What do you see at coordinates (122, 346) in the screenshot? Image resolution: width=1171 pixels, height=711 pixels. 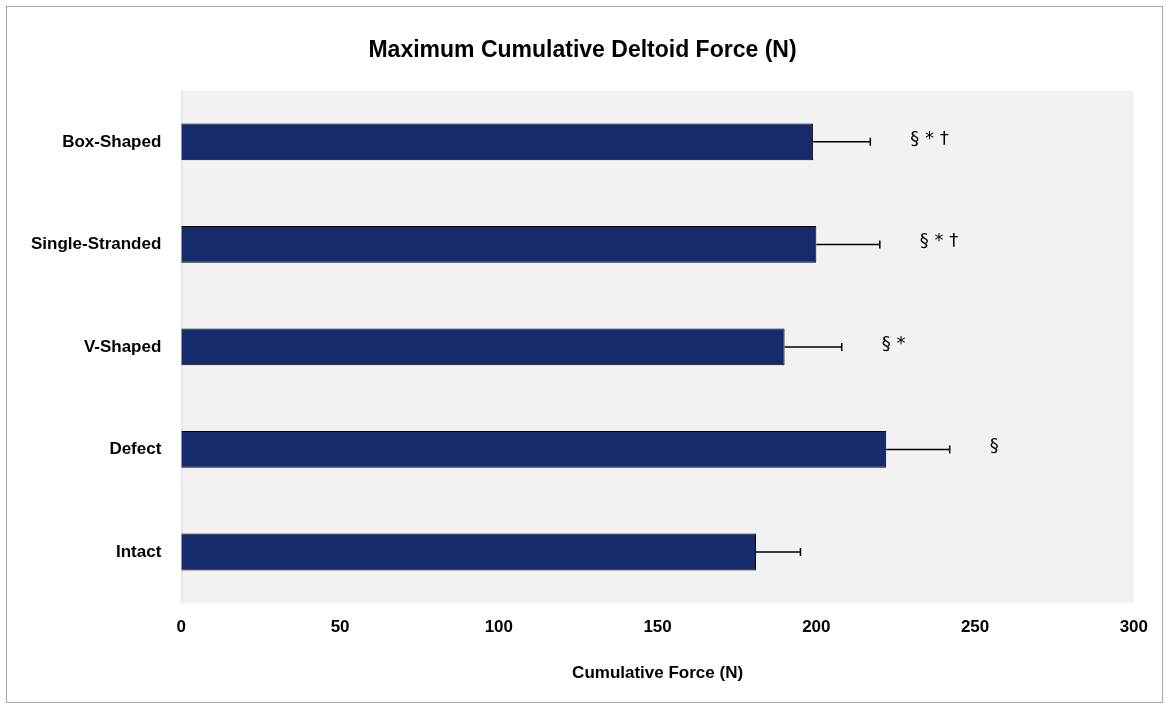 I see `y-tick-label: V-Shaped` at bounding box center [122, 346].